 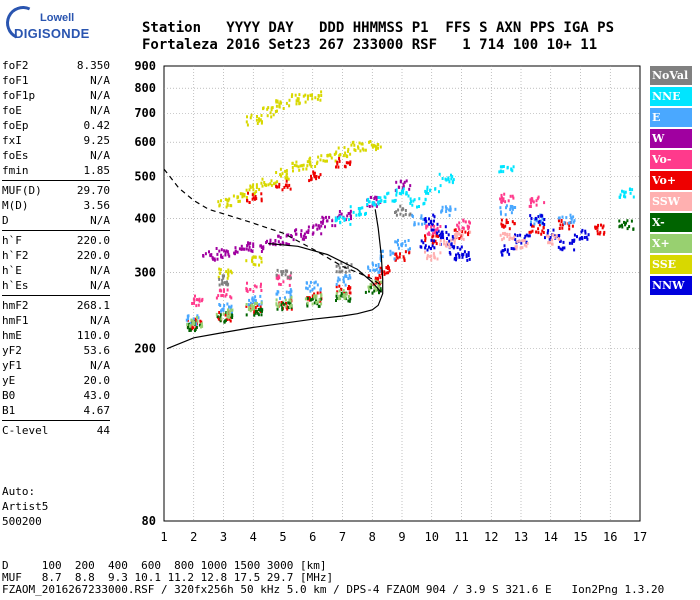 I want to click on param-name: hmF2, so click(x=15, y=305).